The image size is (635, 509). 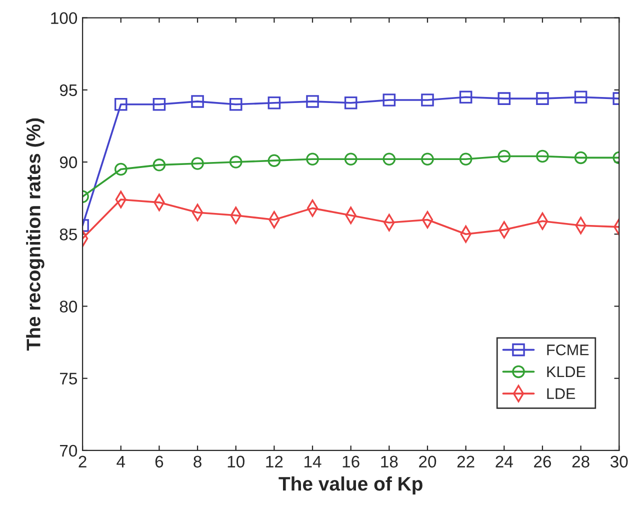 I want to click on x-tick-label: 24, so click(x=504, y=462).